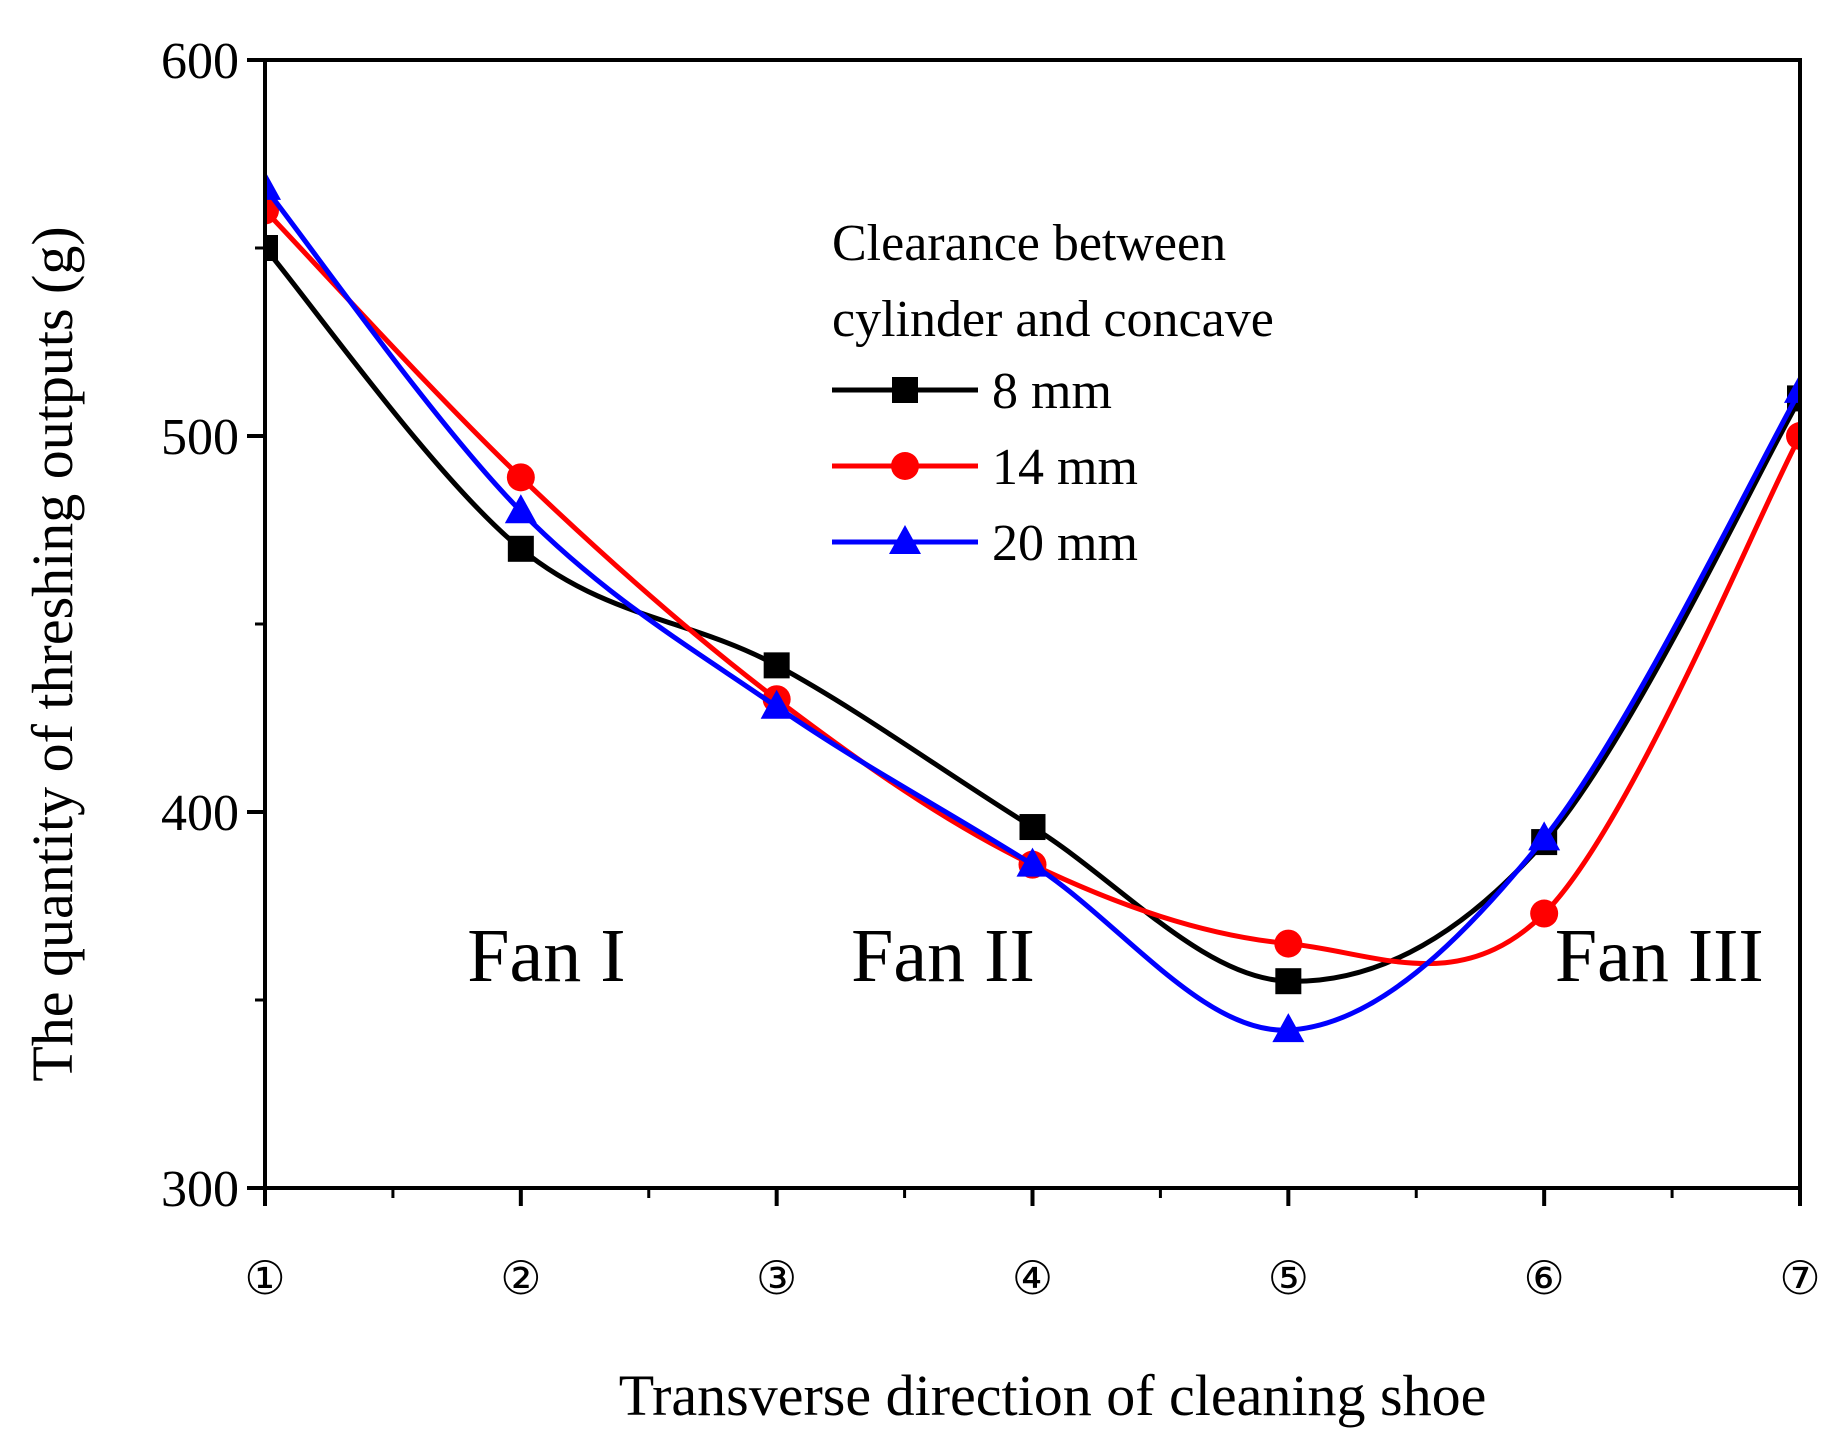  What do you see at coordinates (1288, 1278) in the screenshot?
I see `x-tick-label: ⑤` at bounding box center [1288, 1278].